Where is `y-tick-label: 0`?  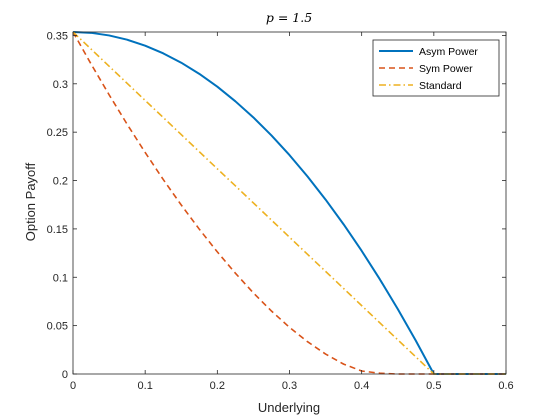
y-tick-label: 0 is located at coordinates (65, 375).